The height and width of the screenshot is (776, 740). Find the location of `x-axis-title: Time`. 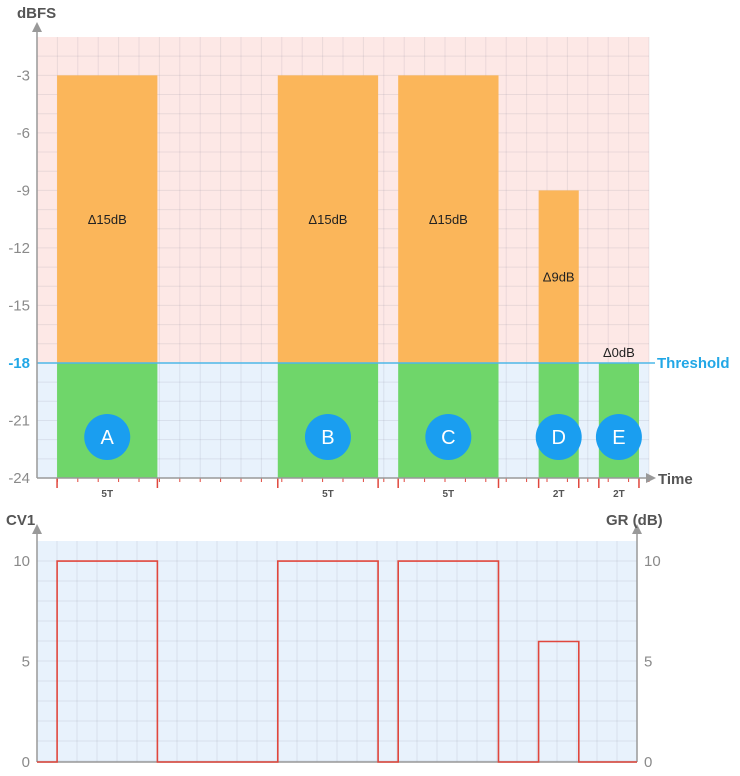

x-axis-title: Time is located at coordinates (675, 479).